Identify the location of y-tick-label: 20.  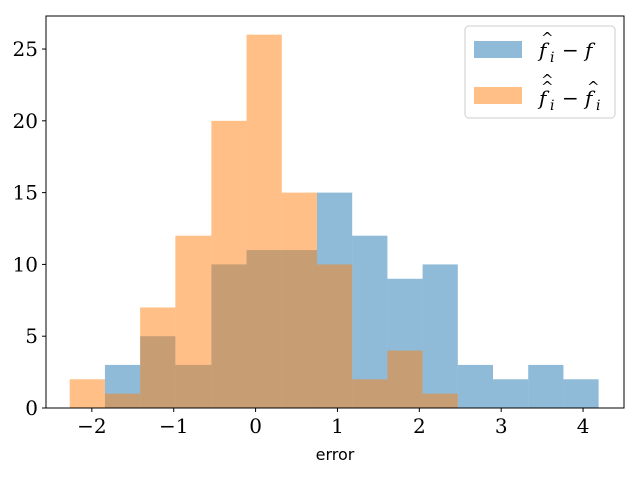
(25, 121).